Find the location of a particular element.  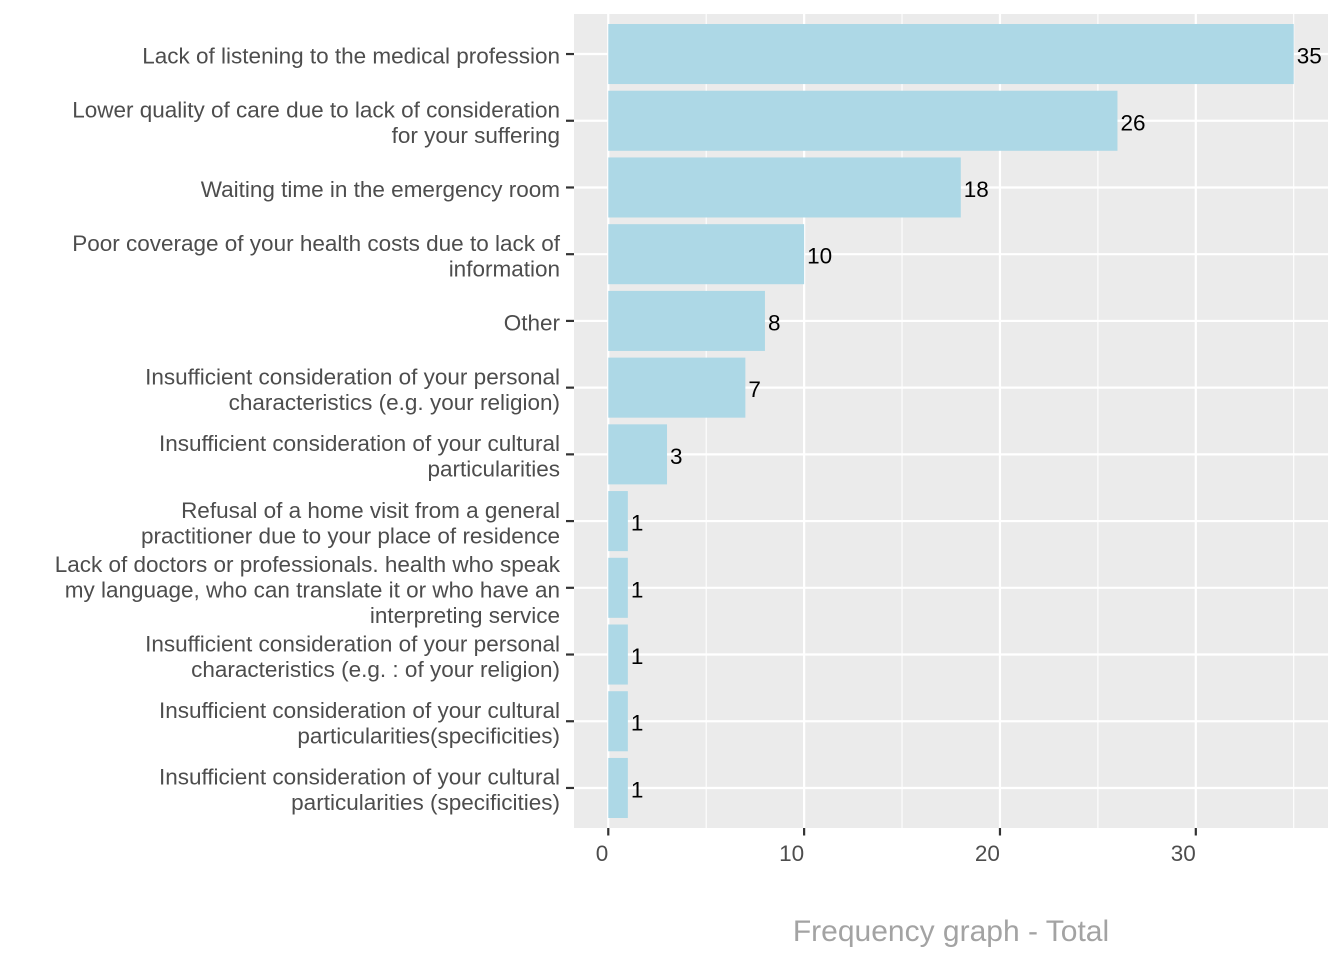

bar-value-label: 7 is located at coordinates (754, 389).